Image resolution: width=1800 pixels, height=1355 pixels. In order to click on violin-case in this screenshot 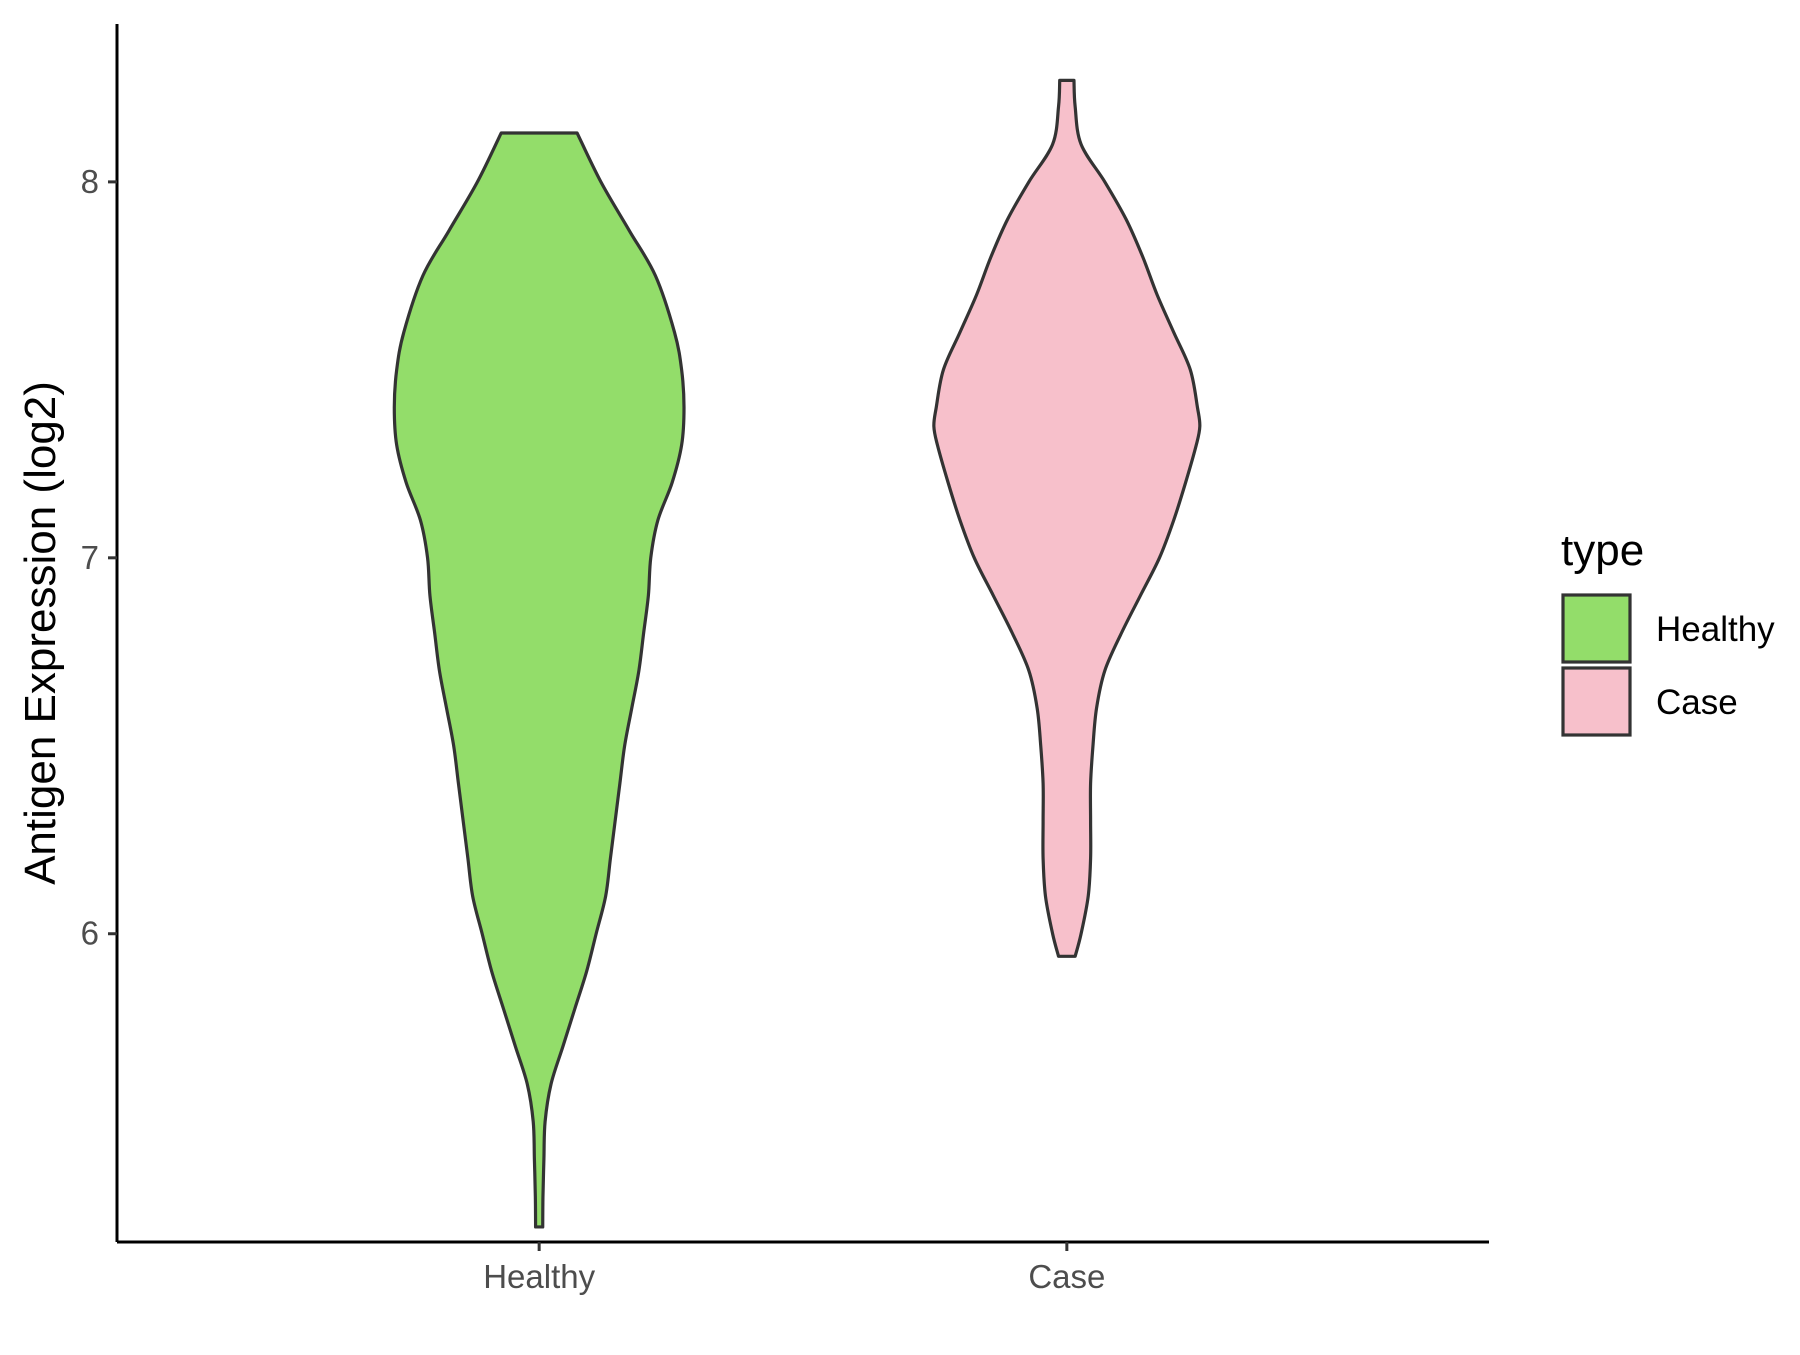, I will do `click(1067, 518)`.